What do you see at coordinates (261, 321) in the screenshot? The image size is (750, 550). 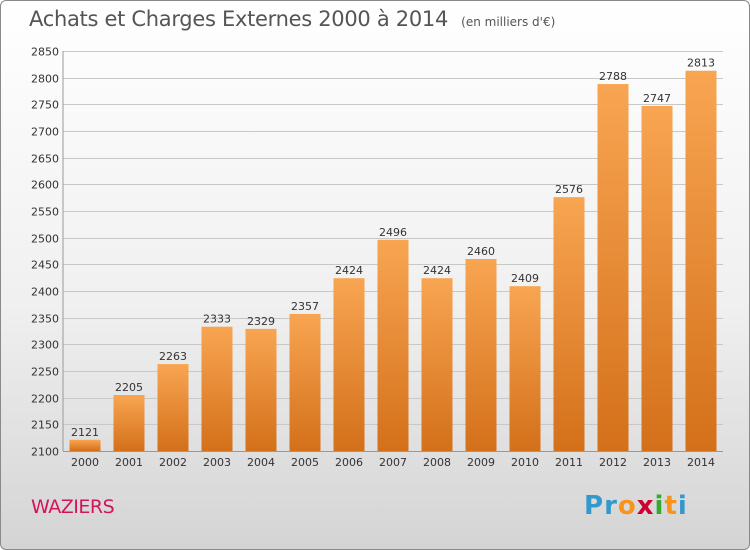 I see `bar-value-label: 2329` at bounding box center [261, 321].